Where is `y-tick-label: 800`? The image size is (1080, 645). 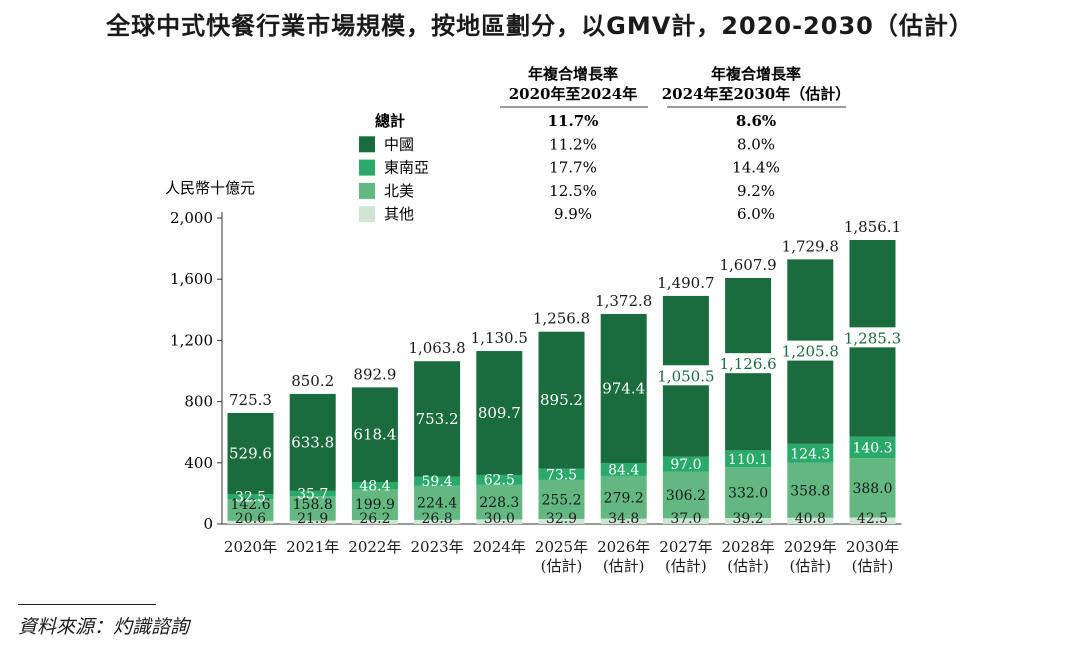 y-tick-label: 800 is located at coordinates (198, 402).